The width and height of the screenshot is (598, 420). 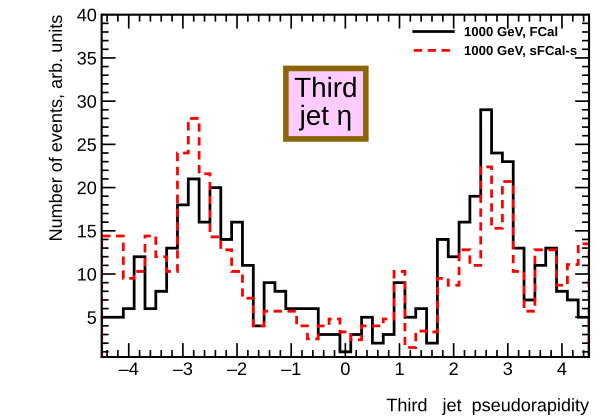 What do you see at coordinates (325, 103) in the screenshot?
I see `annotation: Third jet η` at bounding box center [325, 103].